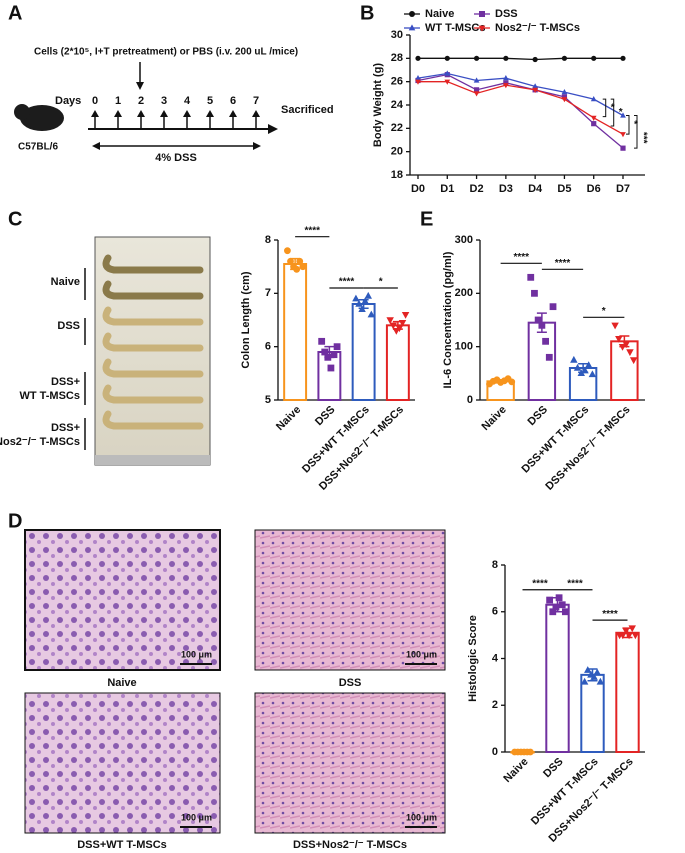 Image resolution: width=685 pixels, height=853 pixels. Describe the element at coordinates (418, 189) in the screenshot. I see `x-tick-label: D0` at that location.